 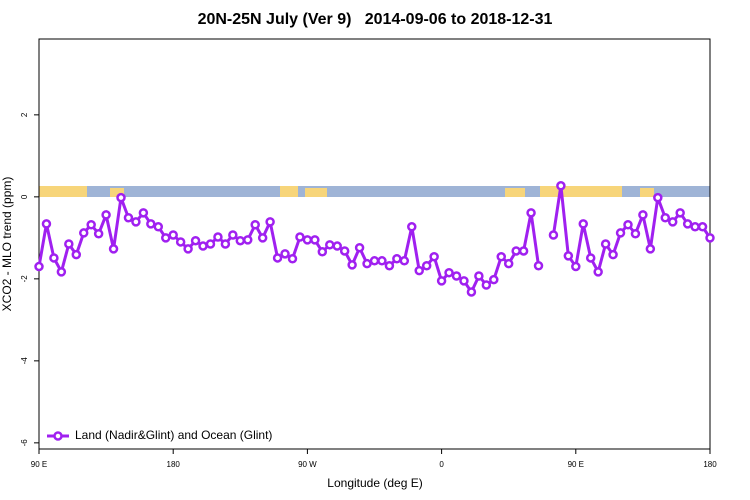 I want to click on y-tick-label: 0, so click(x=24, y=196).